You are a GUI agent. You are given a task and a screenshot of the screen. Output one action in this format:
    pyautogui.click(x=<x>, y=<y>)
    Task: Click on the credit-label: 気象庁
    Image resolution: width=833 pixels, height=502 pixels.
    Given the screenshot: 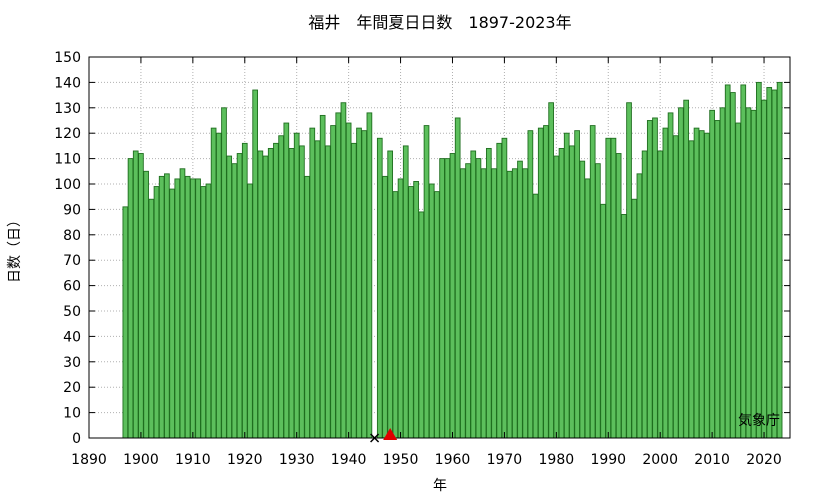 What is the action you would take?
    pyautogui.click(x=759, y=421)
    